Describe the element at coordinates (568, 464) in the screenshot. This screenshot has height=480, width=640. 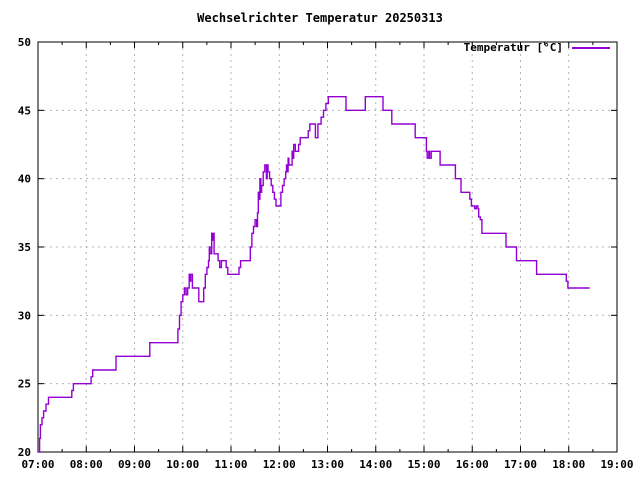
I see `x-tick-label: 18:00` at that location.